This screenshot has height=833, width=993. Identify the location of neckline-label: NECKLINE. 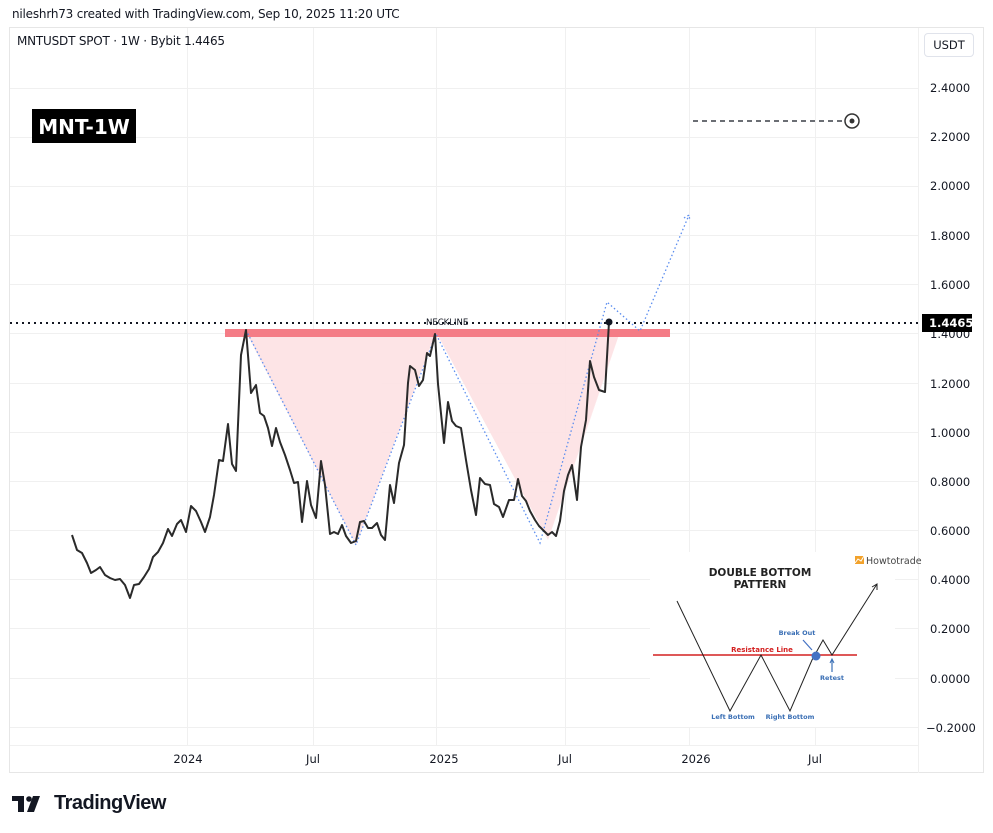
(447, 323).